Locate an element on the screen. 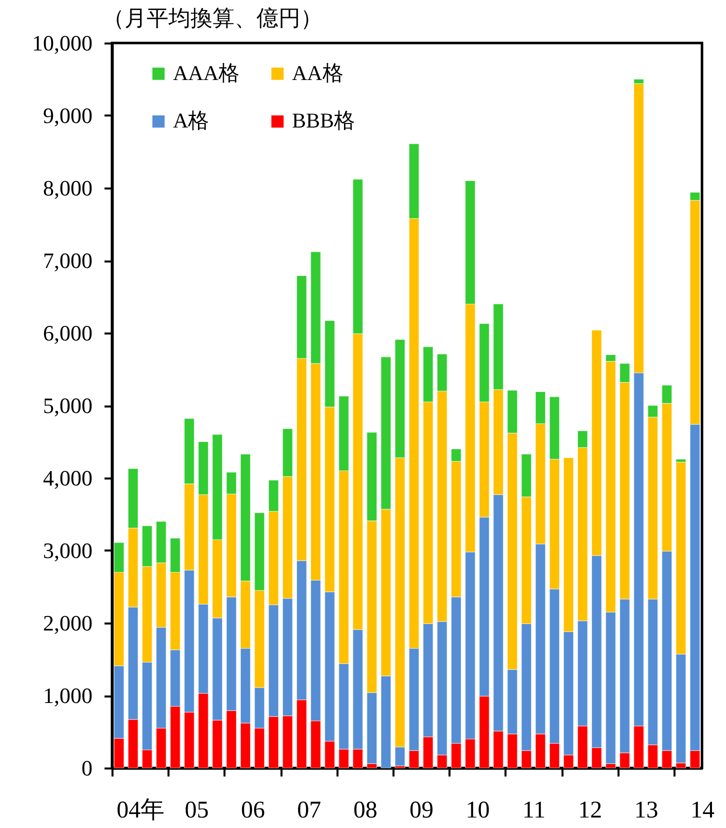 The image size is (726, 828). y-axis-title: （月平均換算、億円） is located at coordinates (212, 18).